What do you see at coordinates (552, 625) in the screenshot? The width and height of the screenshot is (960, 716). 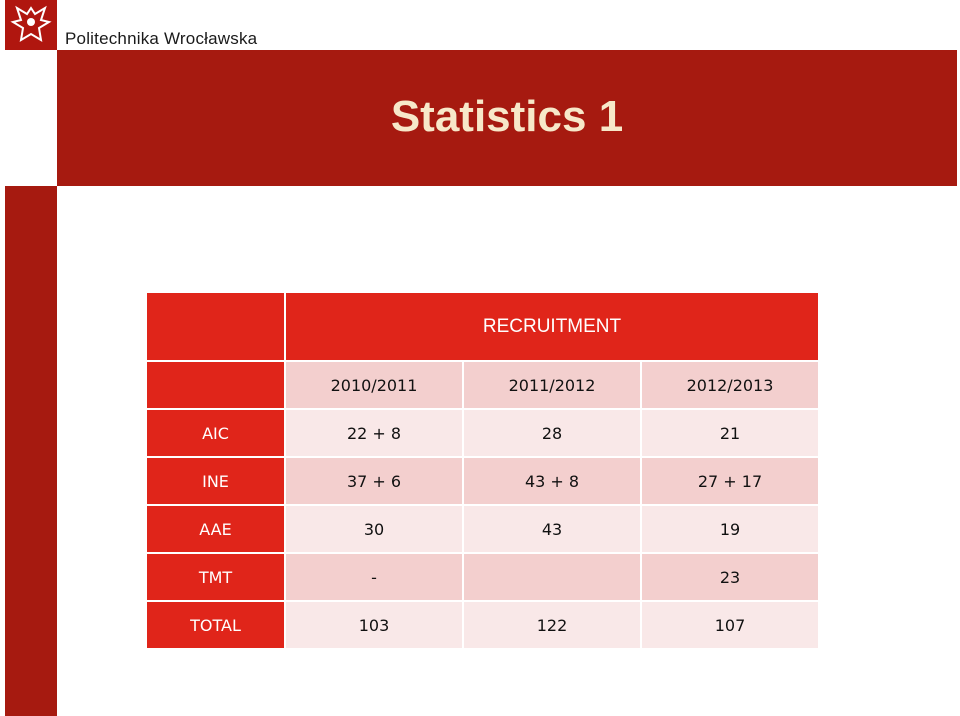 I see `data-cell: 122` at bounding box center [552, 625].